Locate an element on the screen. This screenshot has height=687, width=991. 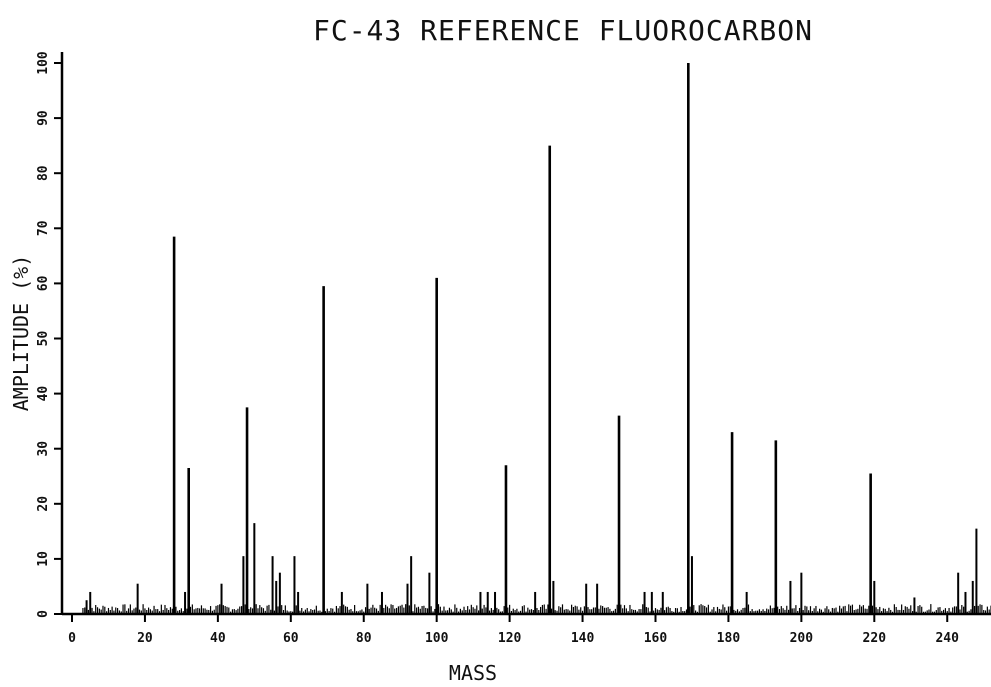
chart-title: FC-43 REFERENCE FLUOROCARBON is located at coordinates (563, 30).